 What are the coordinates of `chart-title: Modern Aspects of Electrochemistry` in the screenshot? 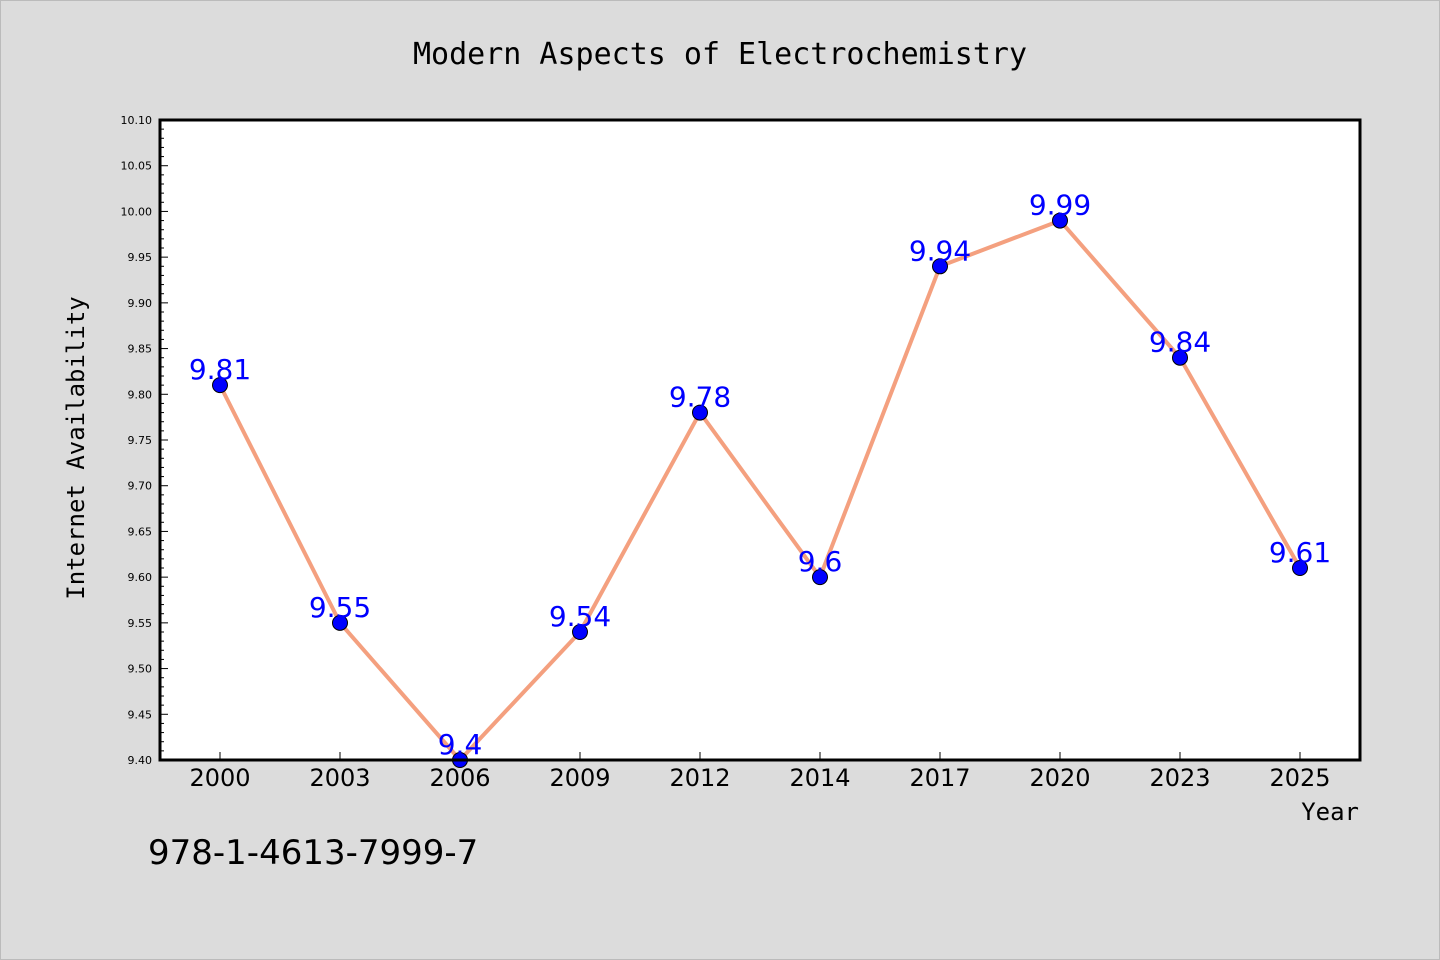 It's located at (720, 54).